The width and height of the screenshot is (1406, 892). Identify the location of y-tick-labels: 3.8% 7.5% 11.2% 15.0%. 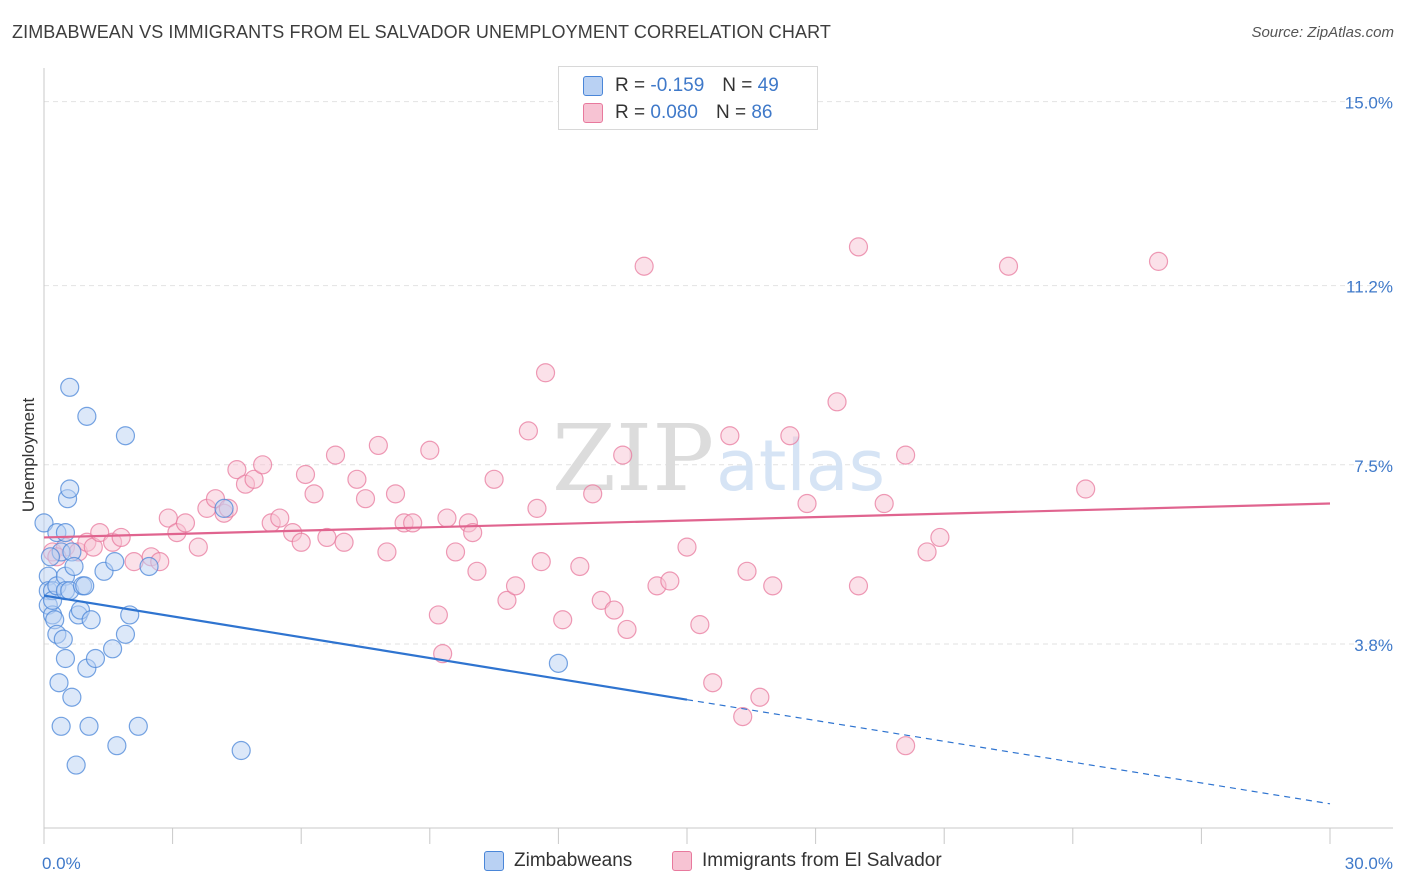
(1369, 374).